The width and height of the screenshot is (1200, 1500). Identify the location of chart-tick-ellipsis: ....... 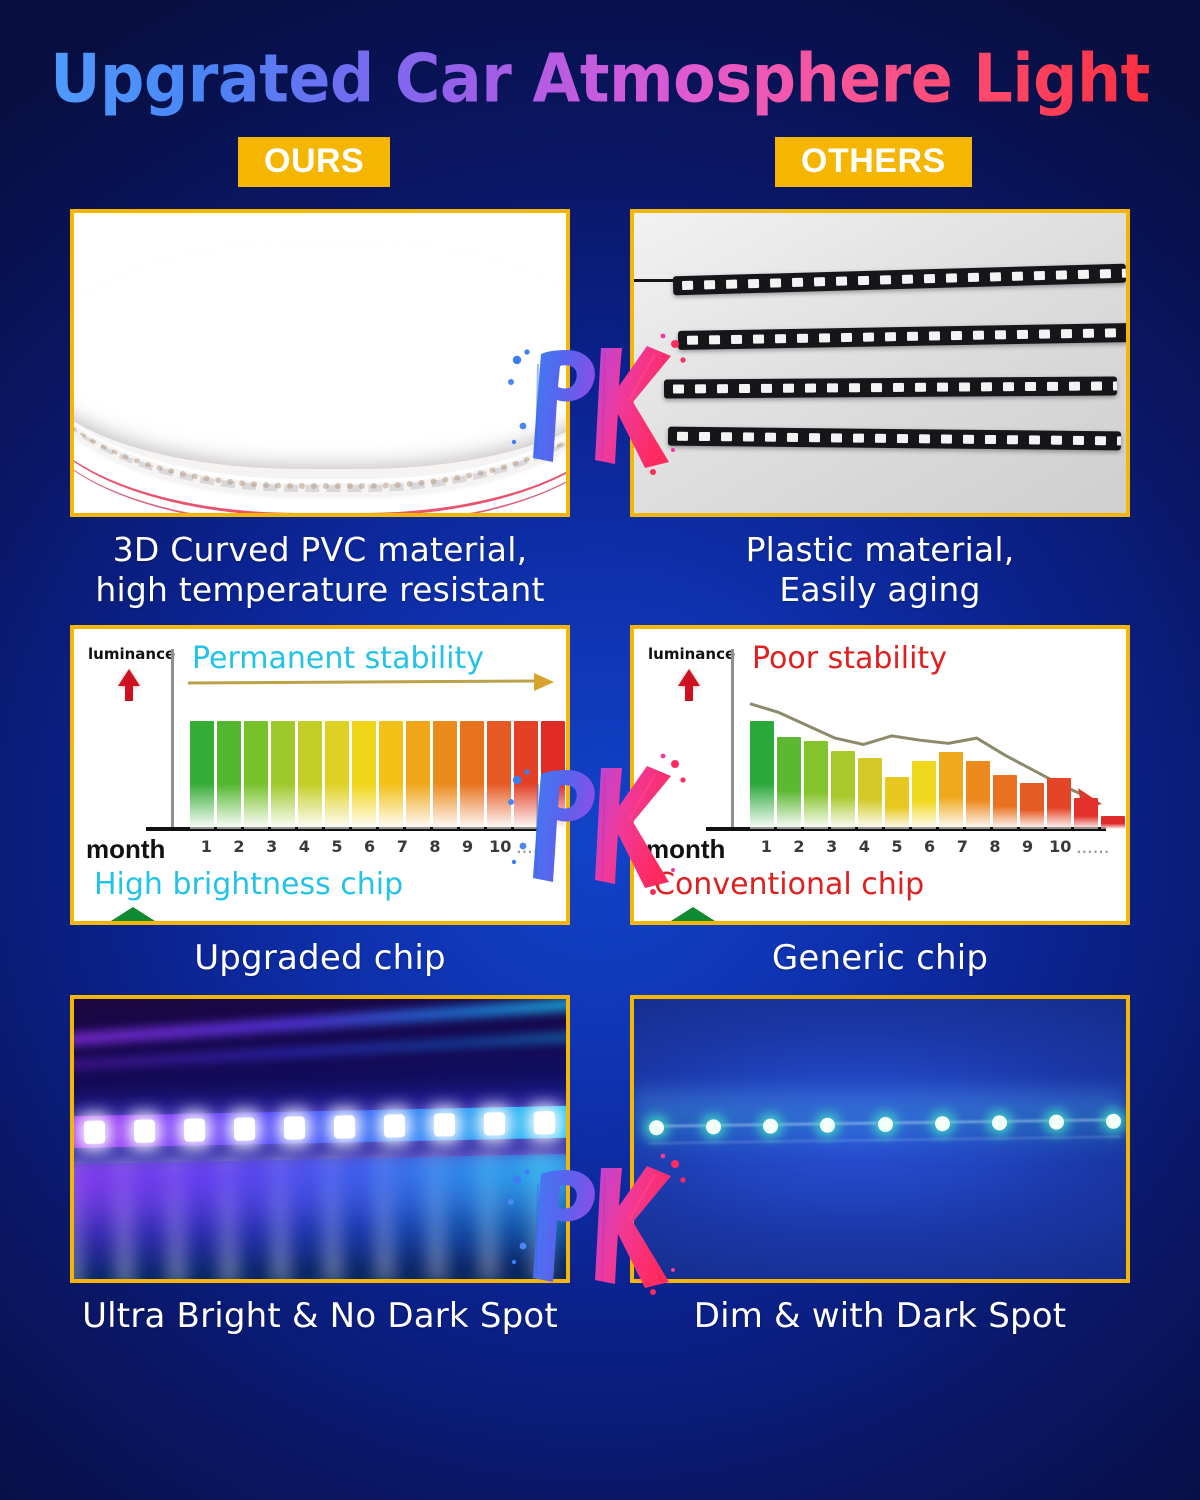
(533, 848).